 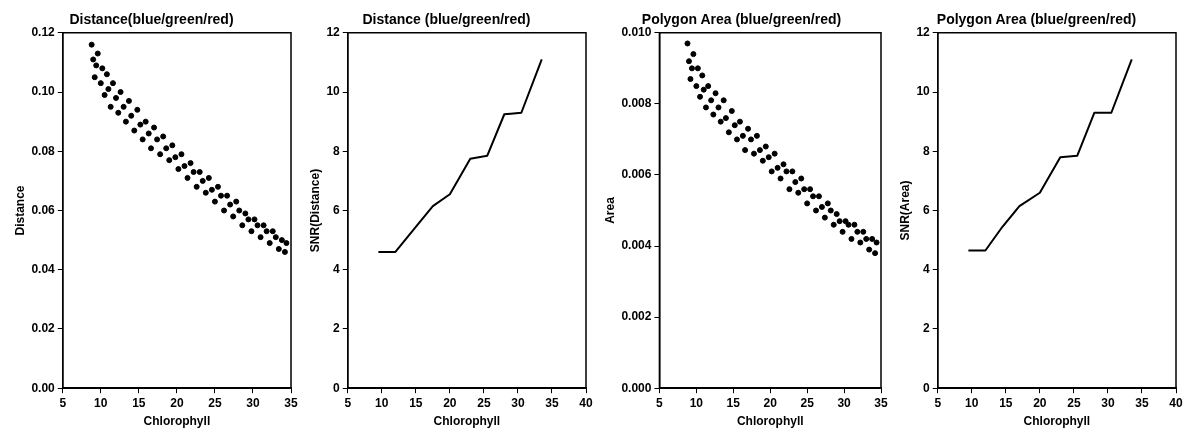 I want to click on y-tick-label: 0.008, so click(x=636, y=103).